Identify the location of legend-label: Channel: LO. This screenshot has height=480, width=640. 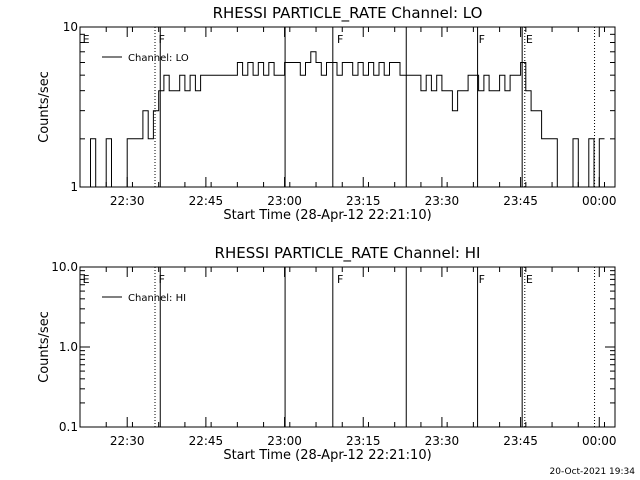
(158, 58).